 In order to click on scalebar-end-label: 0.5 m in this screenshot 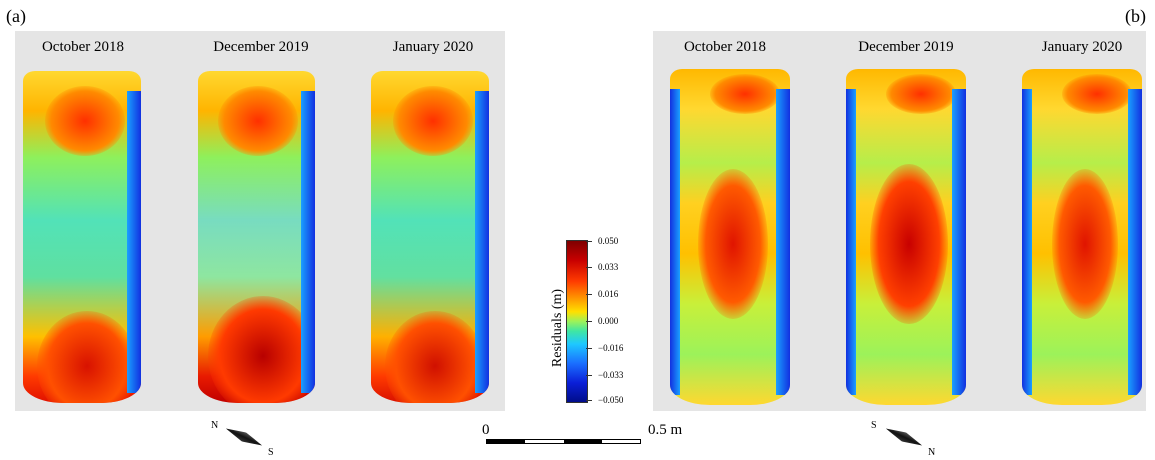, I will do `click(665, 430)`.